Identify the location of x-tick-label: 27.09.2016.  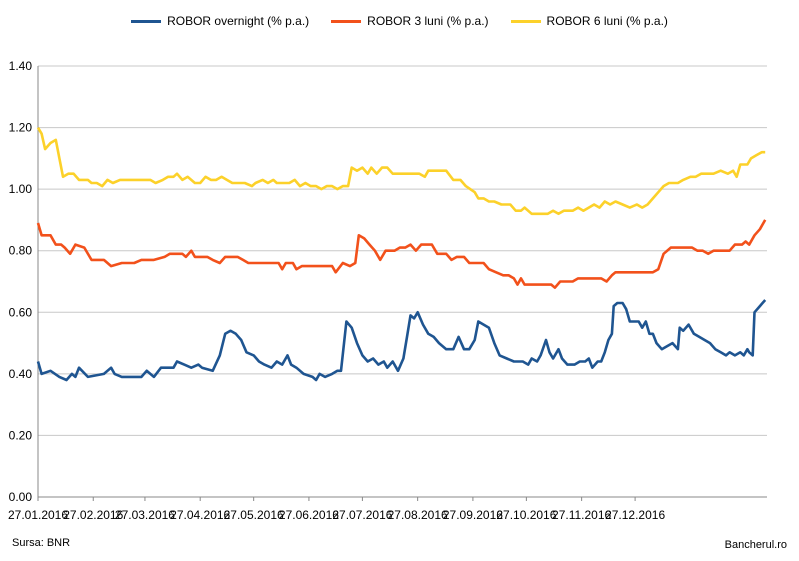
(473, 515).